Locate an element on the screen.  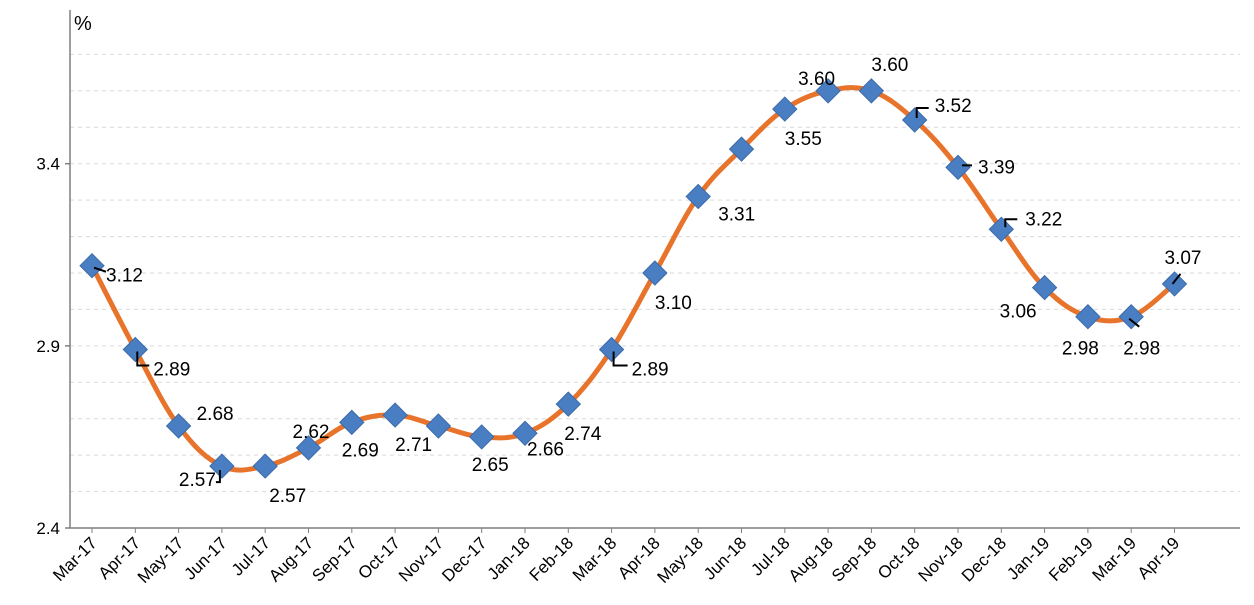
x-tick-label: Oct-18 is located at coordinates (899, 558).